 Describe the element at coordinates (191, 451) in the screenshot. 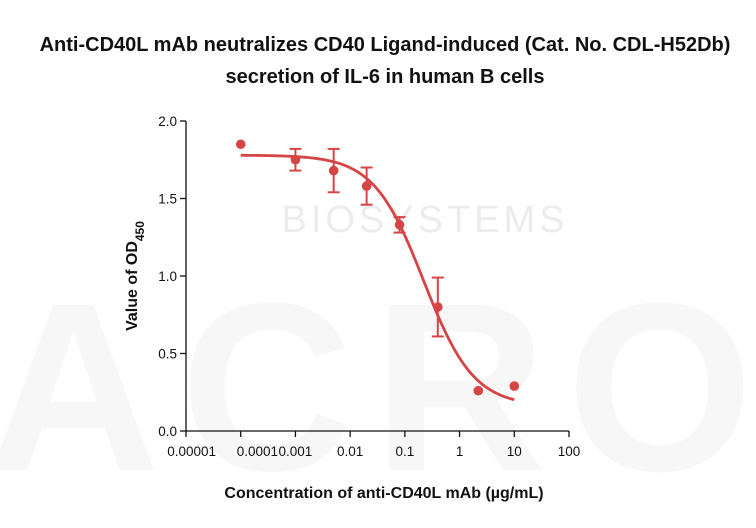

I see `x-tick-label: 0.00001` at that location.